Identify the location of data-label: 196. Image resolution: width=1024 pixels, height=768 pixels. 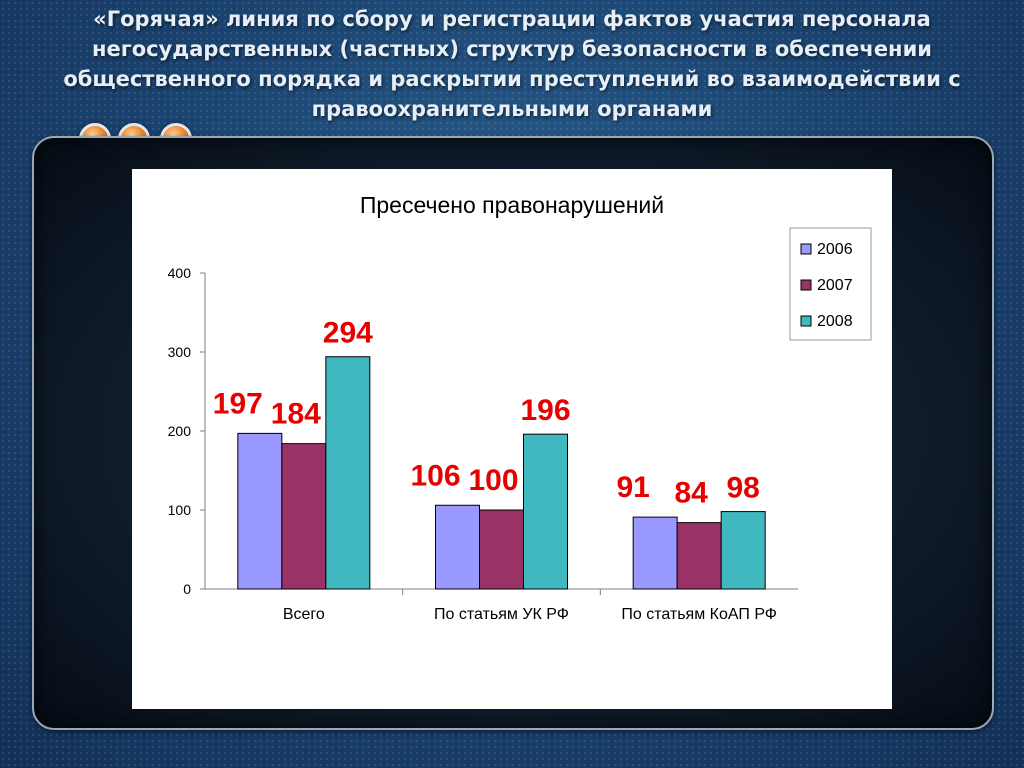
(545, 410).